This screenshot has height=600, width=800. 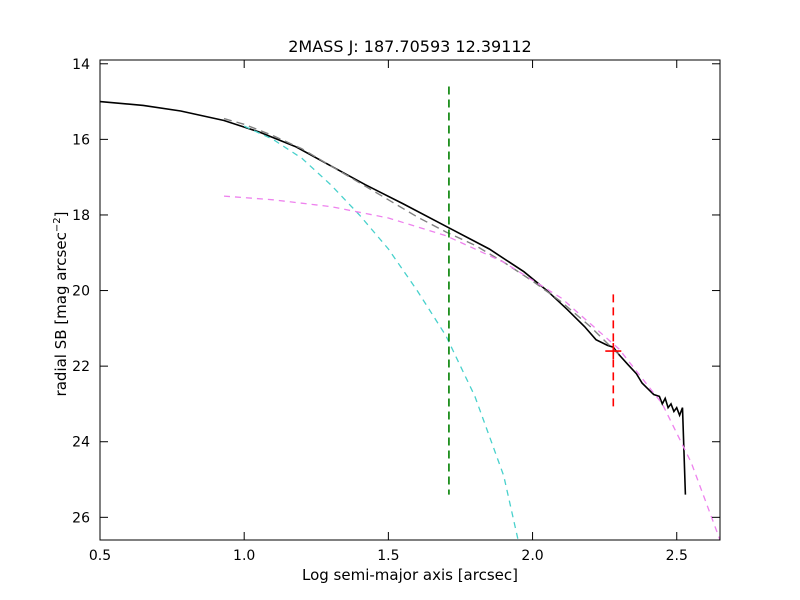 What do you see at coordinates (81, 65) in the screenshot?
I see `y-tick-label: 14` at bounding box center [81, 65].